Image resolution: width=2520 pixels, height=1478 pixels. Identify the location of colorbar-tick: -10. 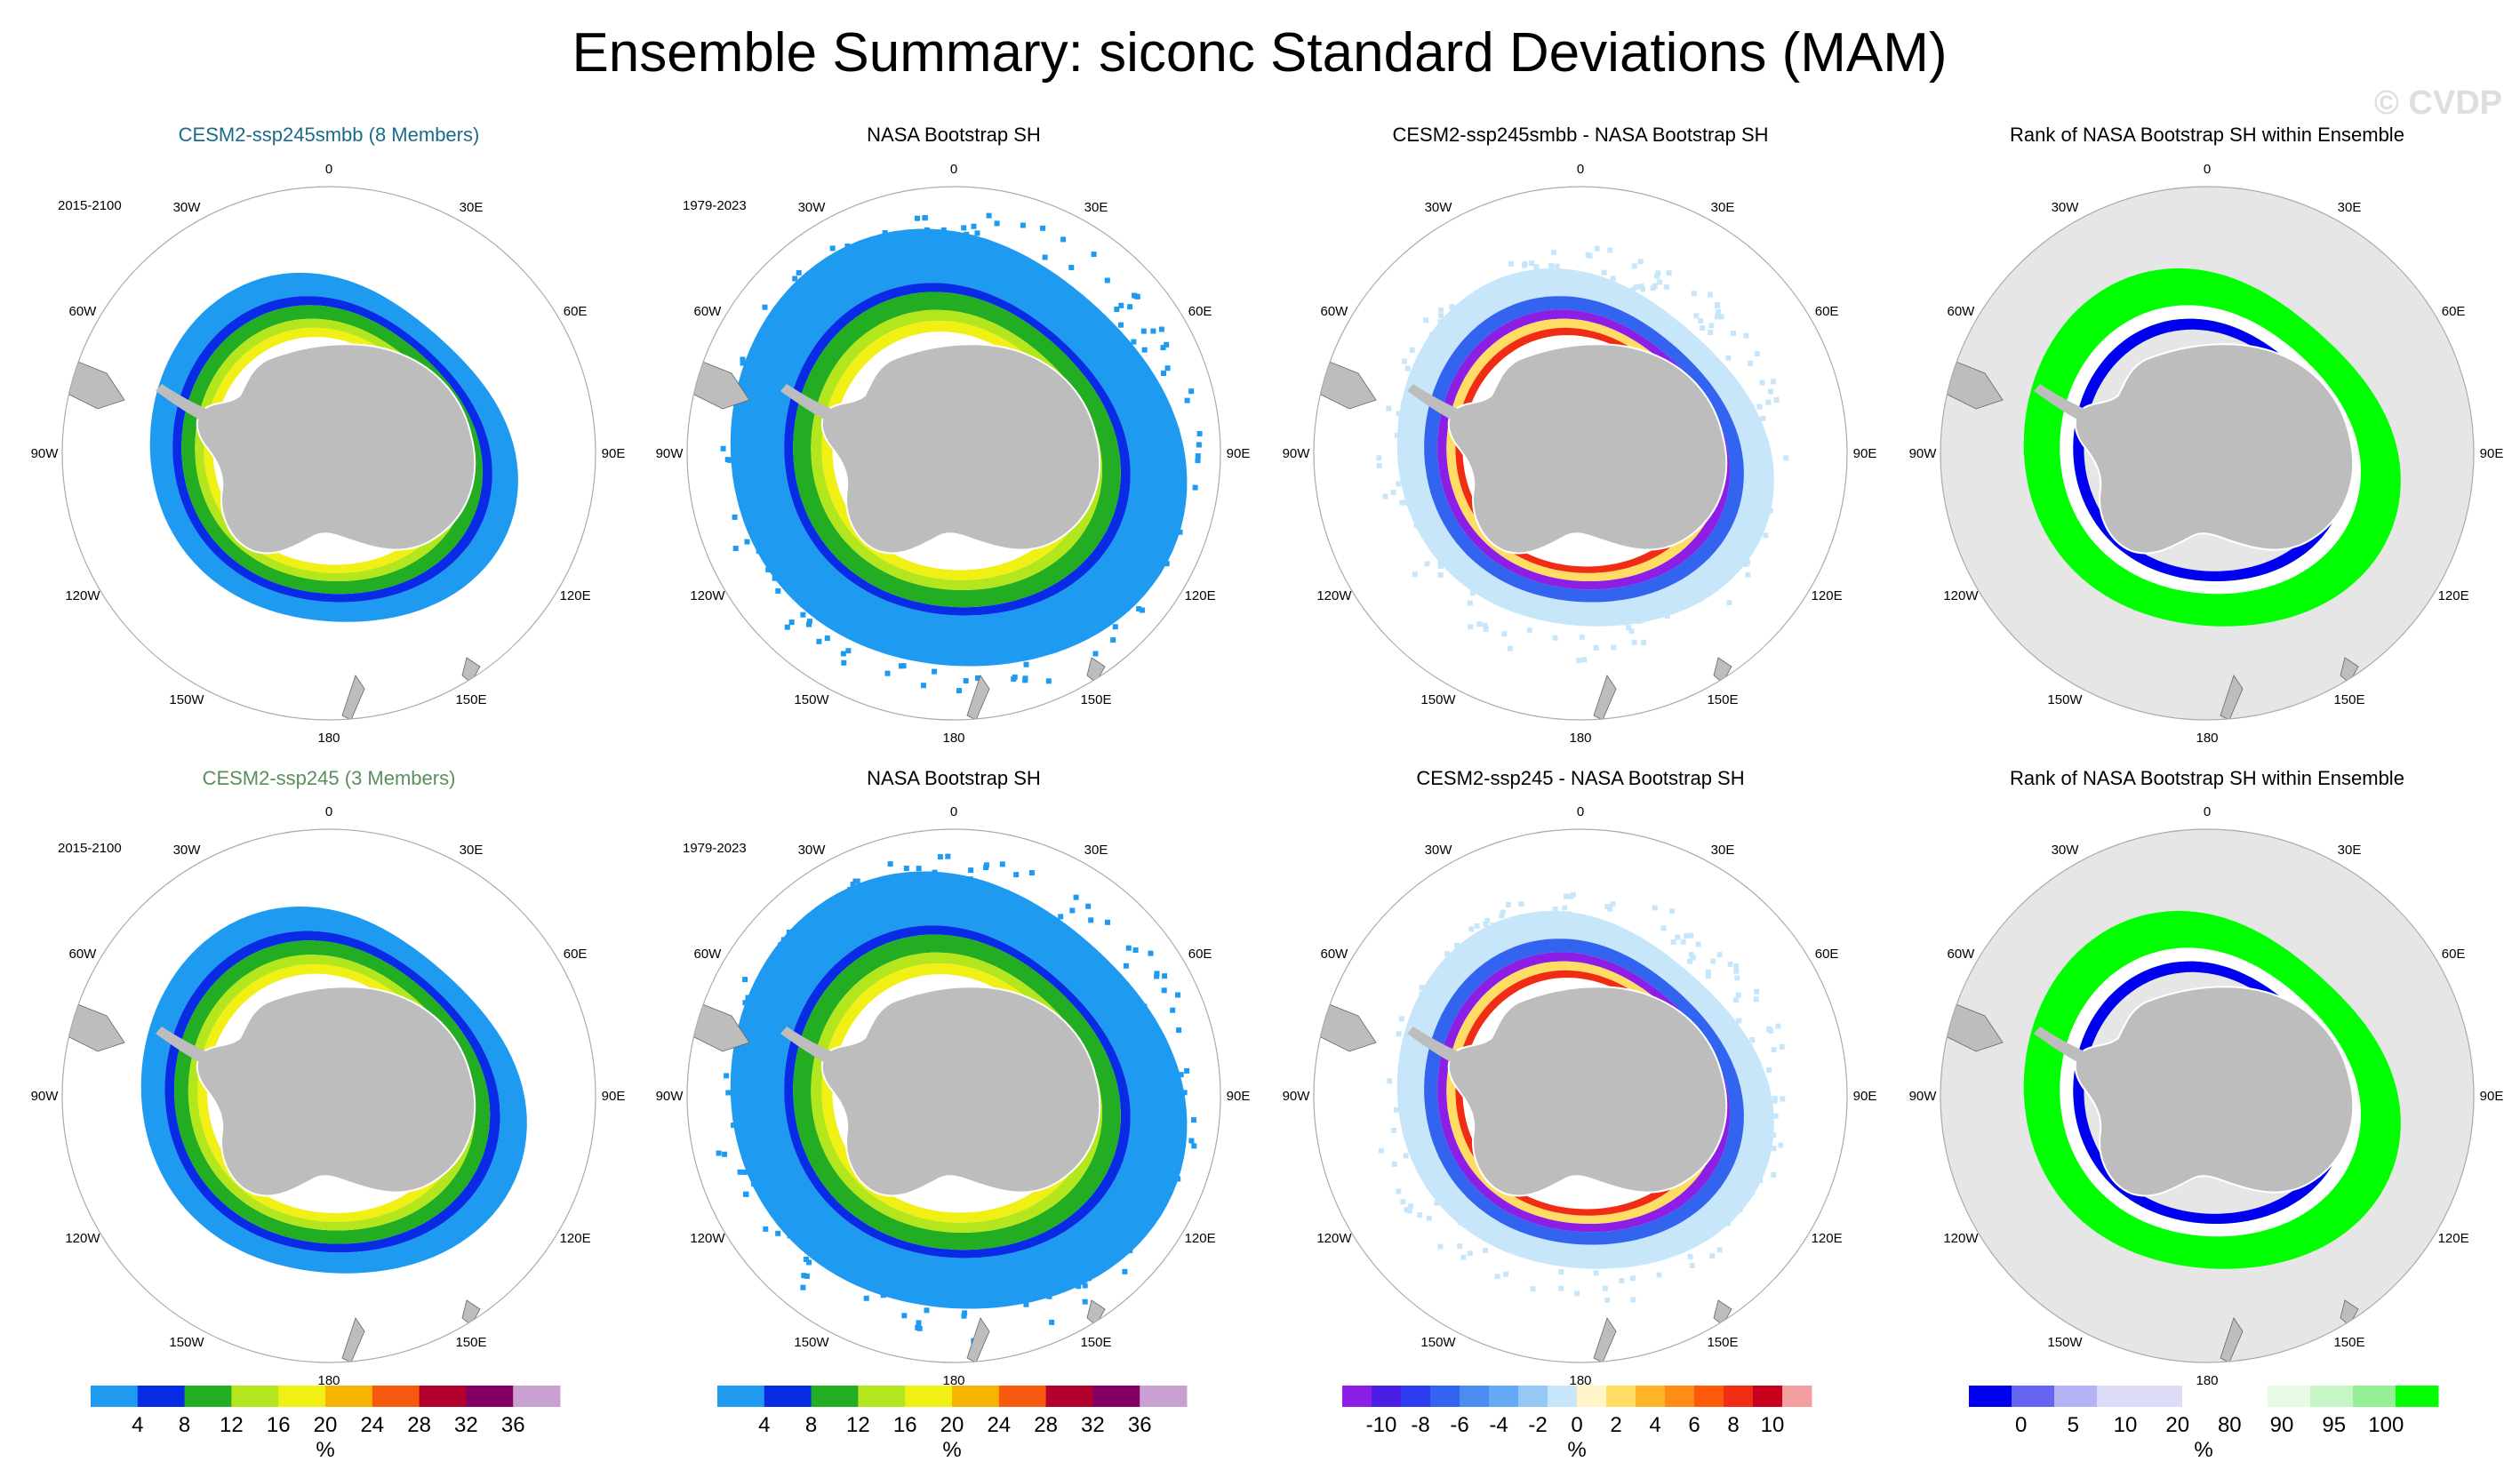
(1381, 1425).